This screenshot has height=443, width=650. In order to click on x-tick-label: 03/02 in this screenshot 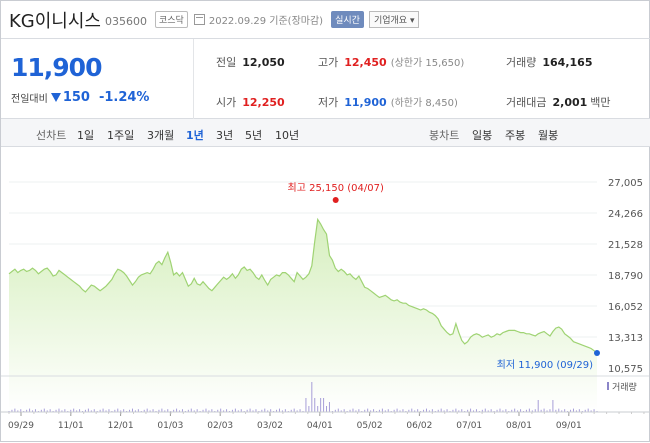, I will do `click(270, 426)`.